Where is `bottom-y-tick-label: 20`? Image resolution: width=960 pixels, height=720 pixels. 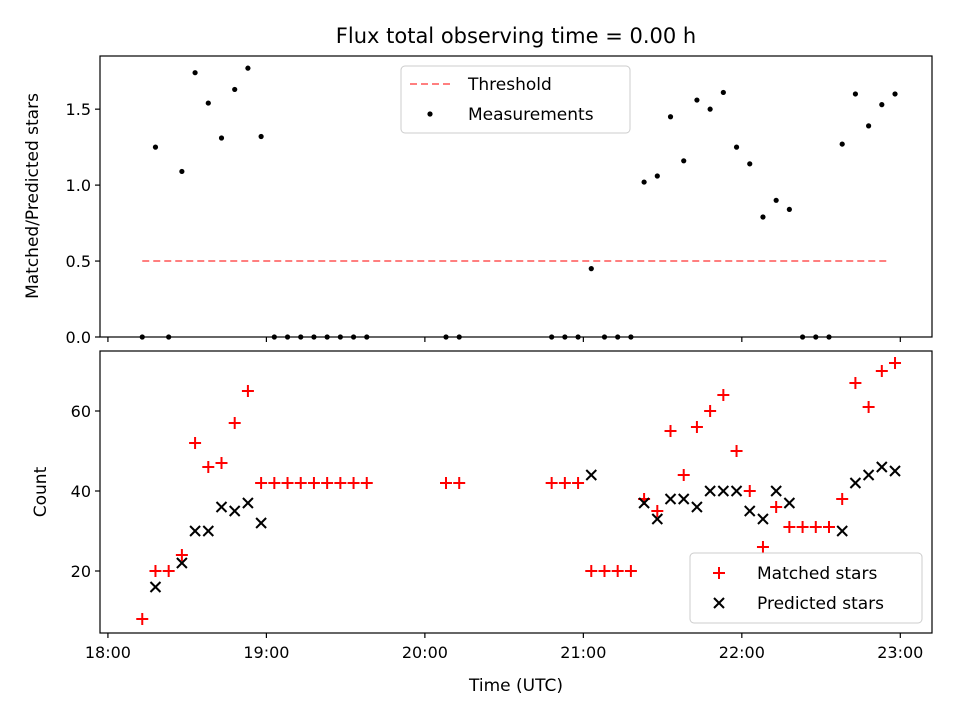 bottom-y-tick-label: 20 is located at coordinates (81, 571).